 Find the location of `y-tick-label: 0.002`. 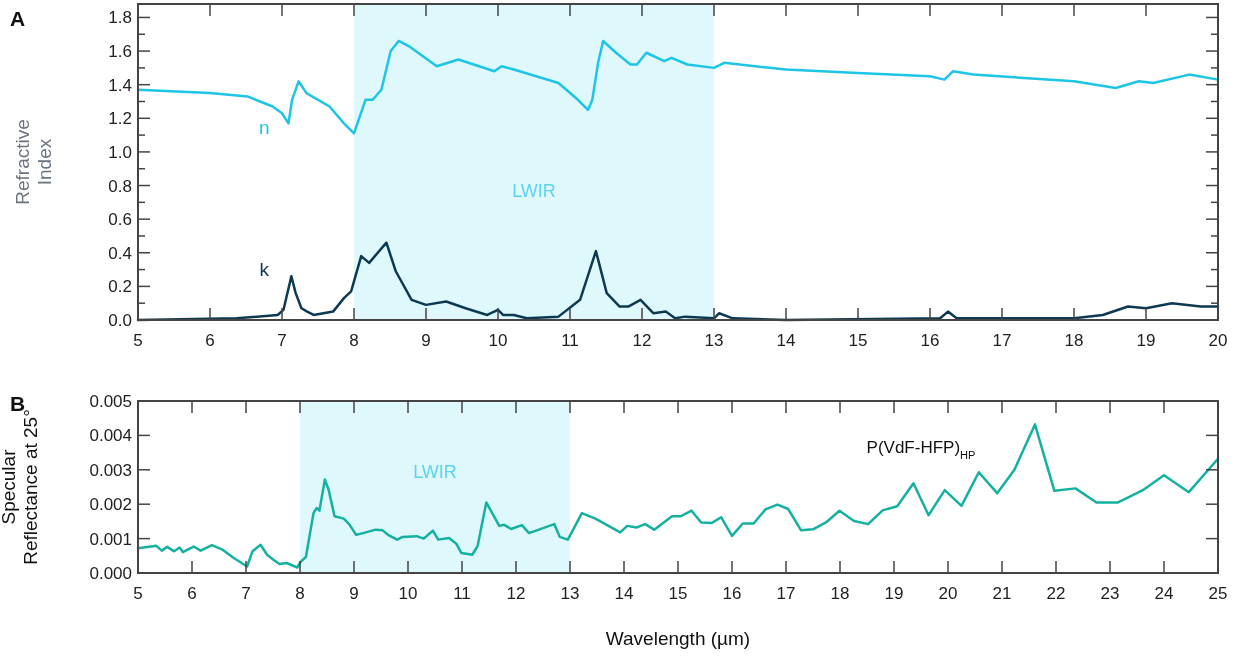

y-tick-label: 0.002 is located at coordinates (110, 505).